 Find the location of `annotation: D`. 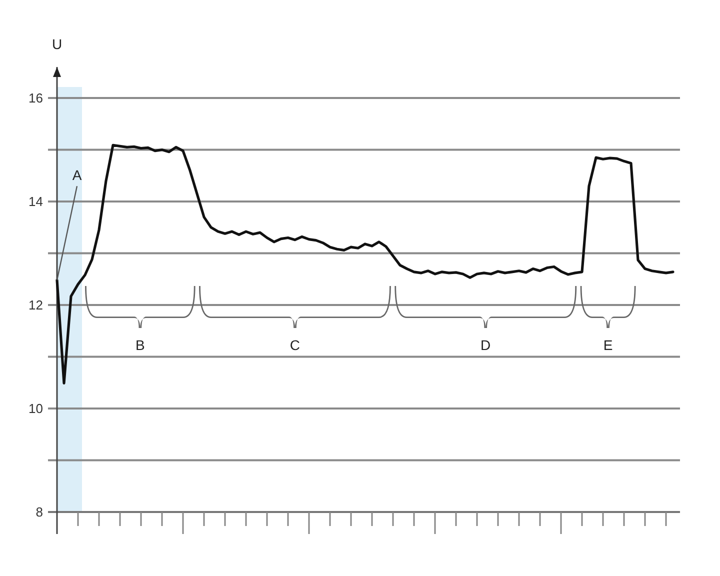

annotation: D is located at coordinates (485, 344).